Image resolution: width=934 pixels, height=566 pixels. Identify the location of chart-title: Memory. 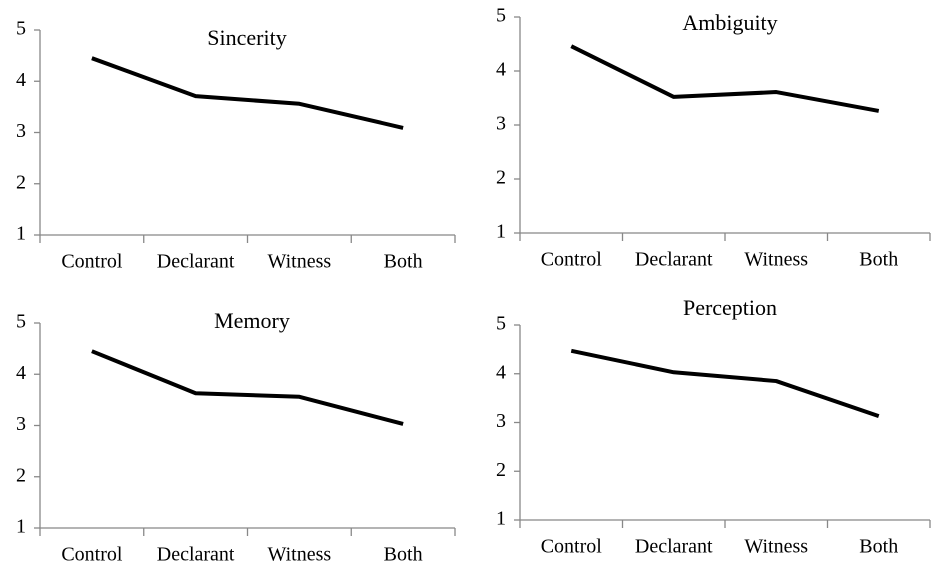
(252, 320).